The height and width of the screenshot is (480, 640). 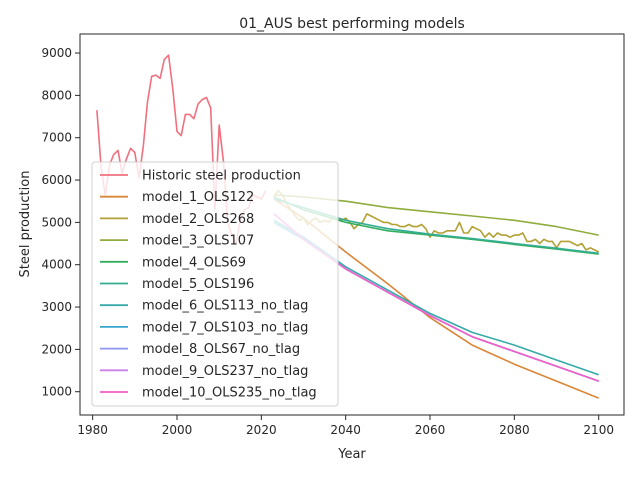 What do you see at coordinates (56, 307) in the screenshot?
I see `y-tick-label: 3000` at bounding box center [56, 307].